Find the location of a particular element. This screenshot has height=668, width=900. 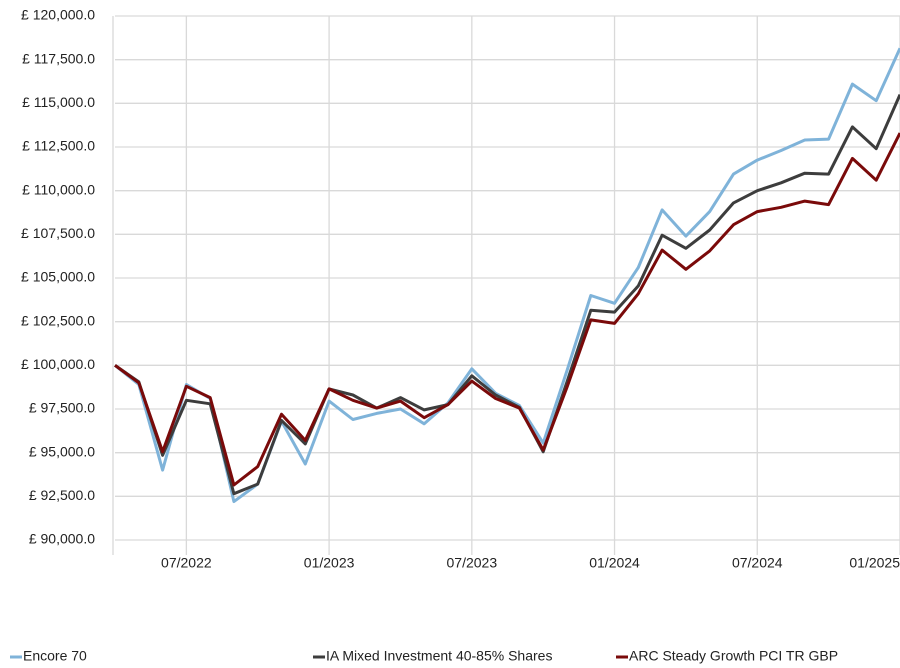

x-tick-label: 01/2024 is located at coordinates (614, 563).